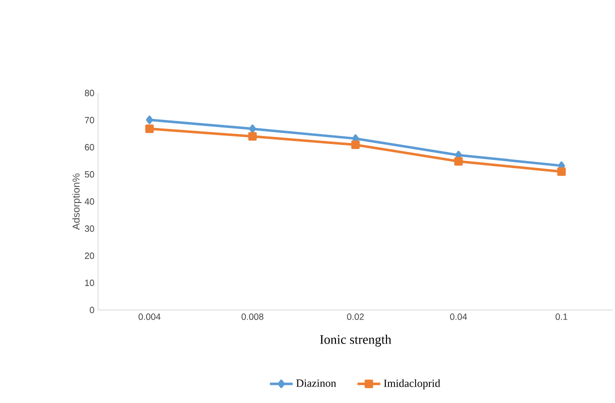 This screenshot has width=615, height=403. I want to click on legend-label: Imidacloprid, so click(412, 384).